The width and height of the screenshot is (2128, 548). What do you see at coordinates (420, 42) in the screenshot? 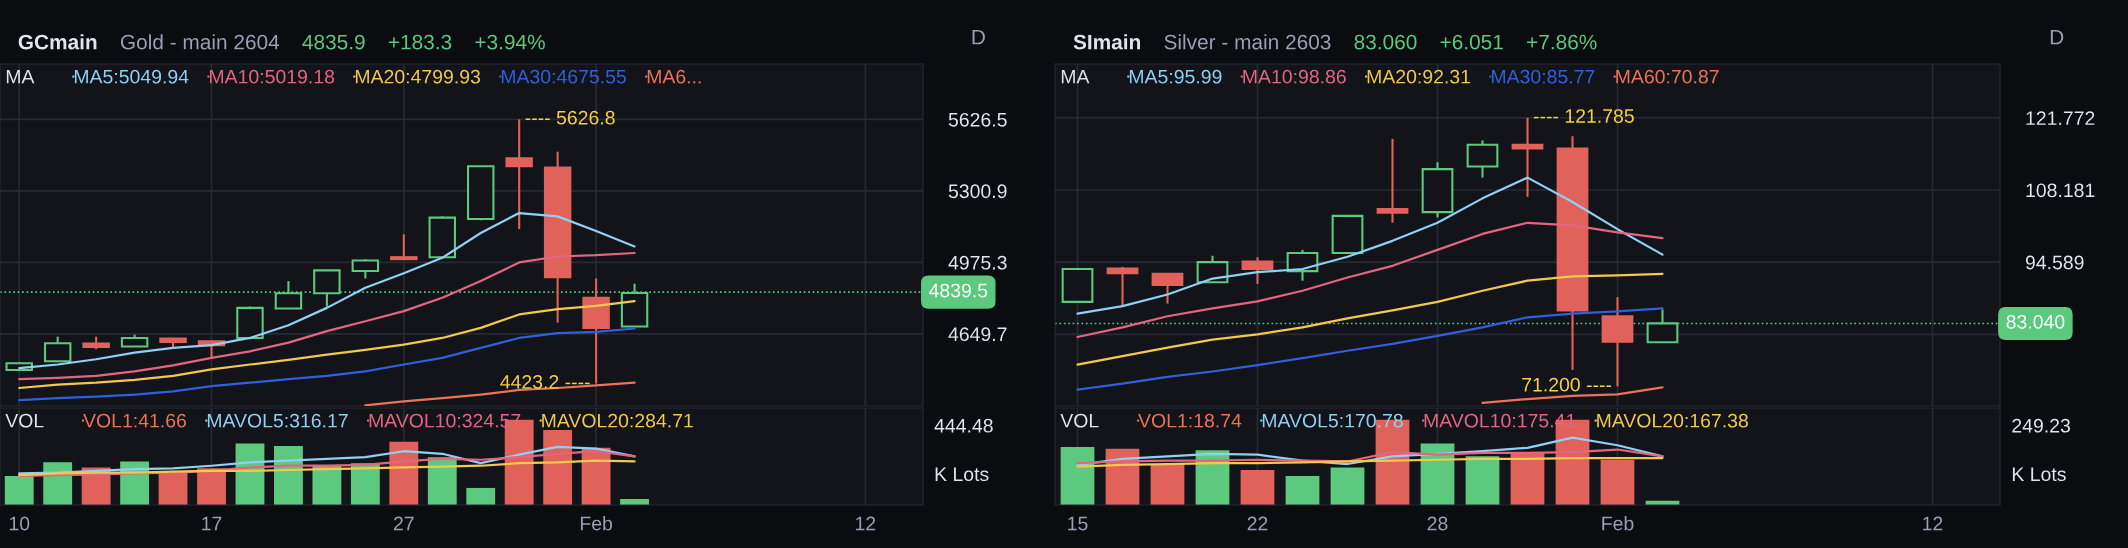
I see `text: +183.3` at bounding box center [420, 42].